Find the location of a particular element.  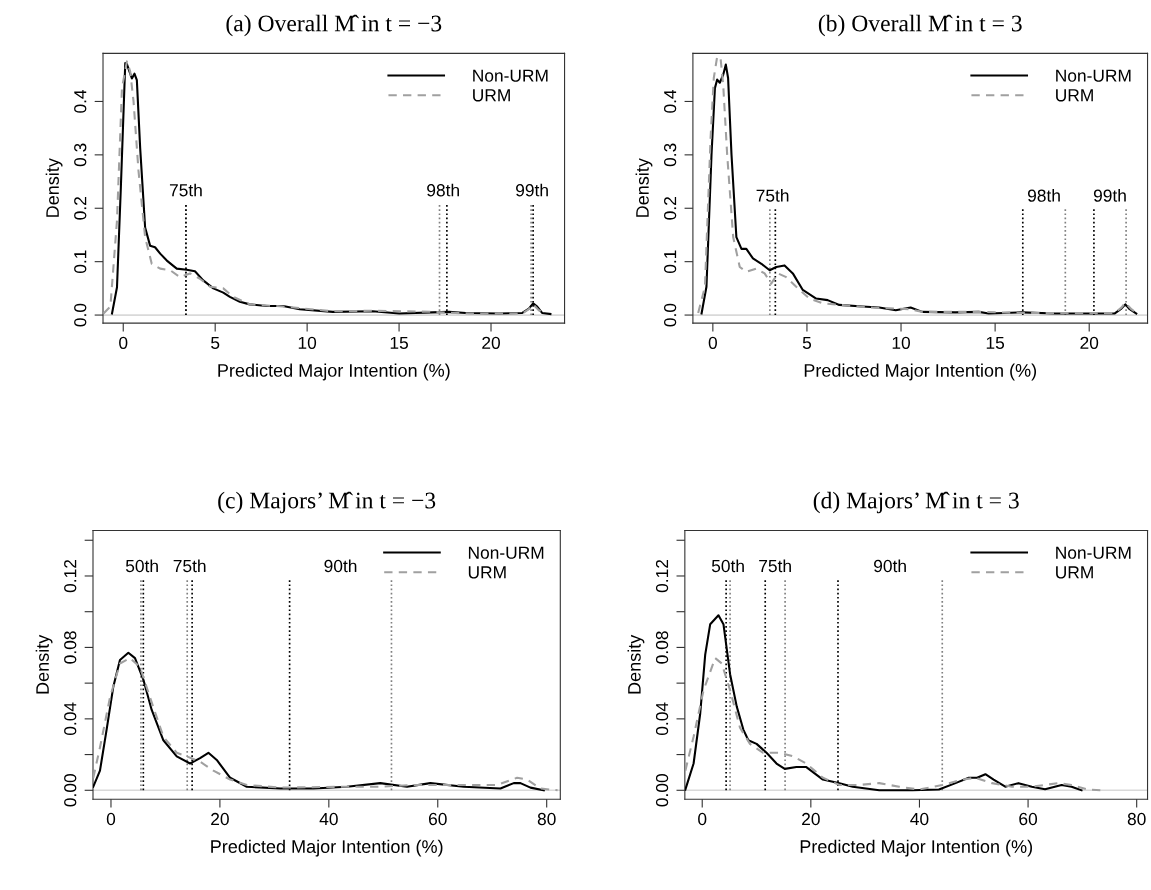

chart-title: (b) Overall M̂ in t = 3 is located at coordinates (920, 25).